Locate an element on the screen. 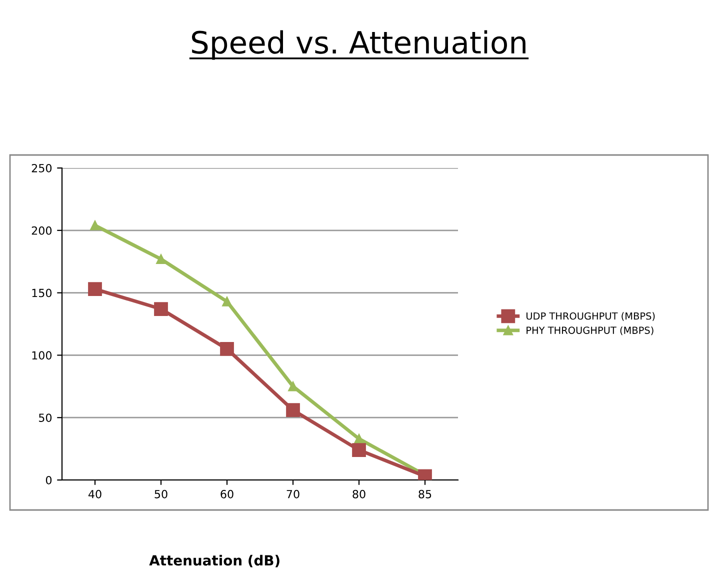 The height and width of the screenshot is (572, 718). y-tick-label: 0 is located at coordinates (49, 480).